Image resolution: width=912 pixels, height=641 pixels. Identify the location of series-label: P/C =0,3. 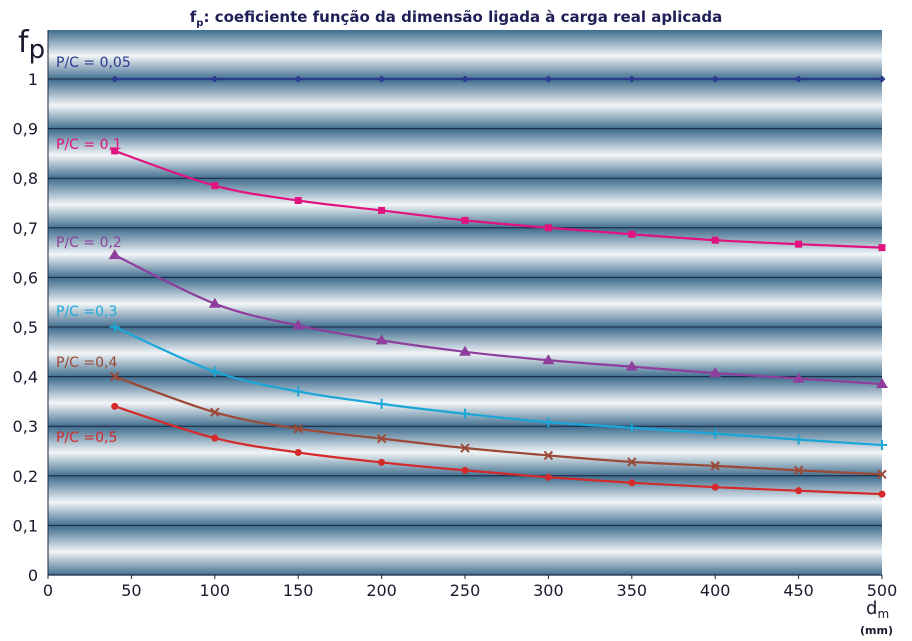
(86, 312).